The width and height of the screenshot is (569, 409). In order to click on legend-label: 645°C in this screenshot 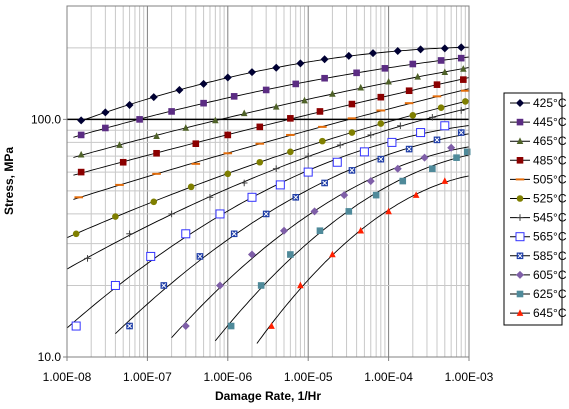, I will do `click(550, 313)`.